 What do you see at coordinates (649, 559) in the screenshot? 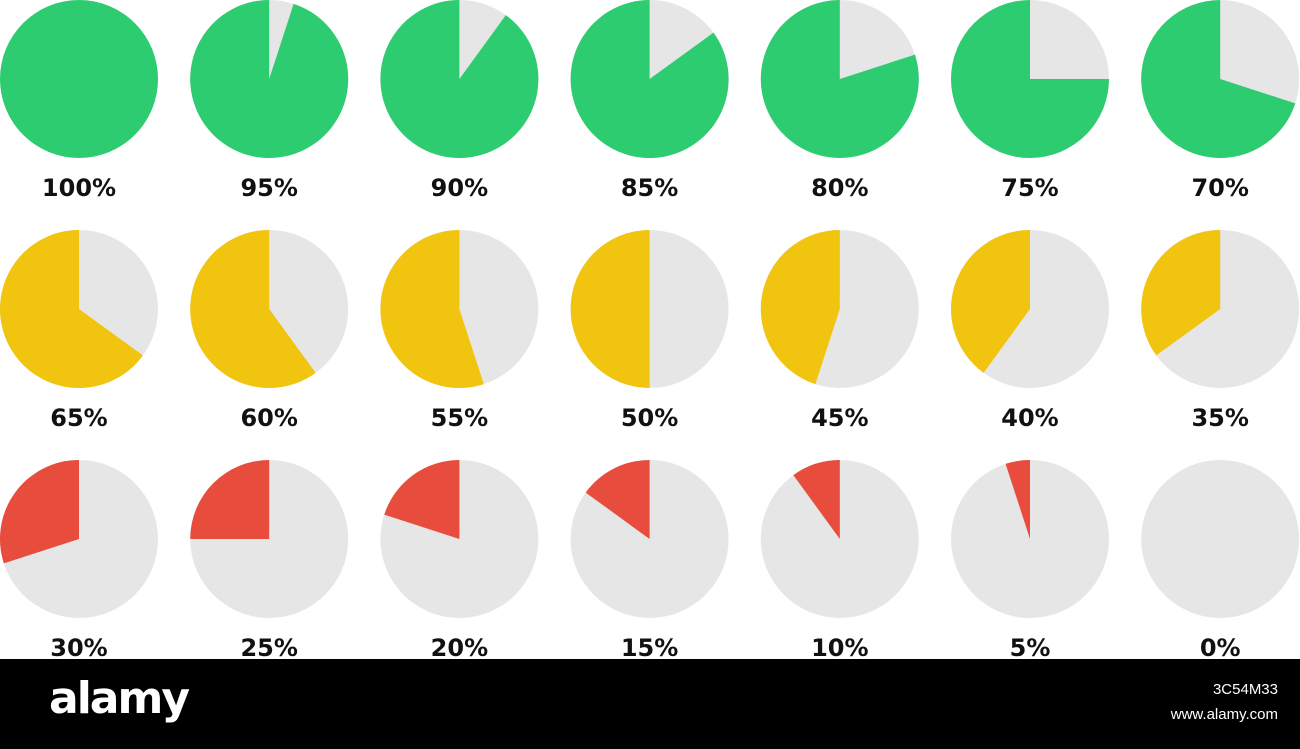
I see `pie-chart: 15%` at bounding box center [649, 559].